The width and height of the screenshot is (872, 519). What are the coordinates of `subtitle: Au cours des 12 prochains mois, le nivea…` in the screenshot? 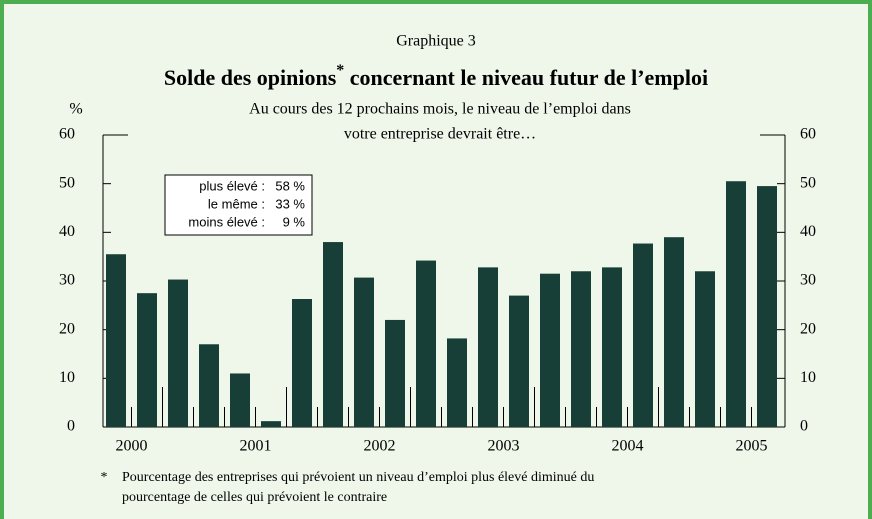 It's located at (440, 109).